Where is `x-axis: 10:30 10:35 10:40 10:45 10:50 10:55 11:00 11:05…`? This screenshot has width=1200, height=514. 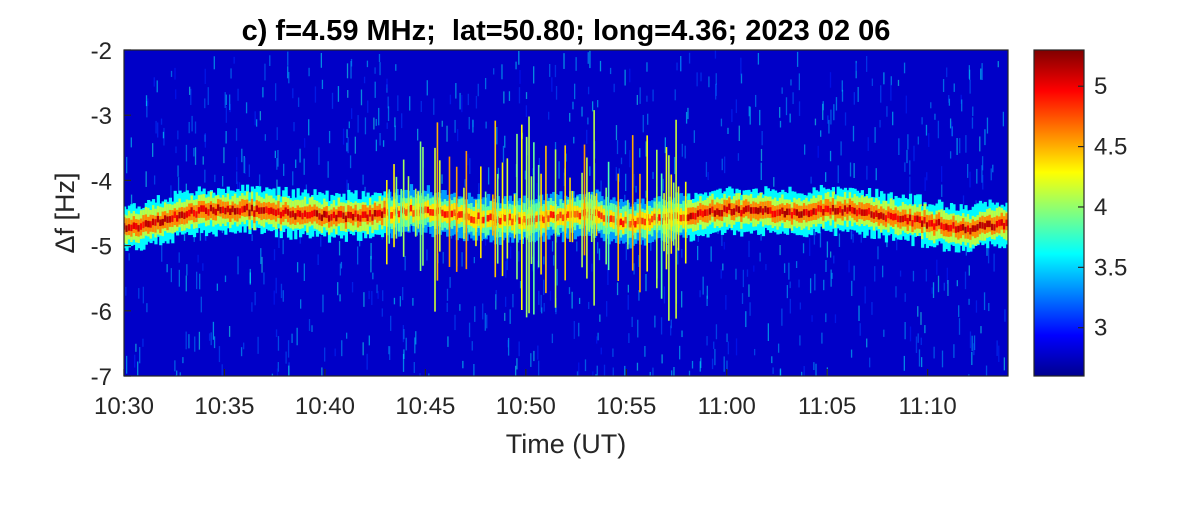
x-axis: 10:30 10:35 10:40 10:45 10:50 10:55 11:00 11:05… is located at coordinates (525, 394).